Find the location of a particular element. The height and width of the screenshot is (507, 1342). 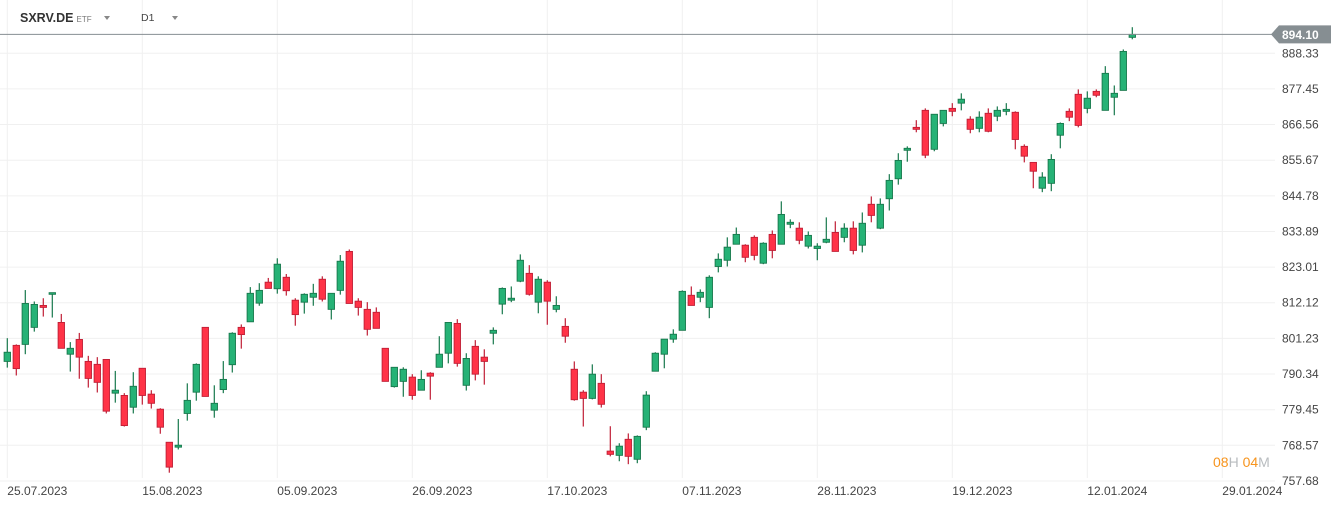

y-tick-label: 833.89 is located at coordinates (1300, 231).